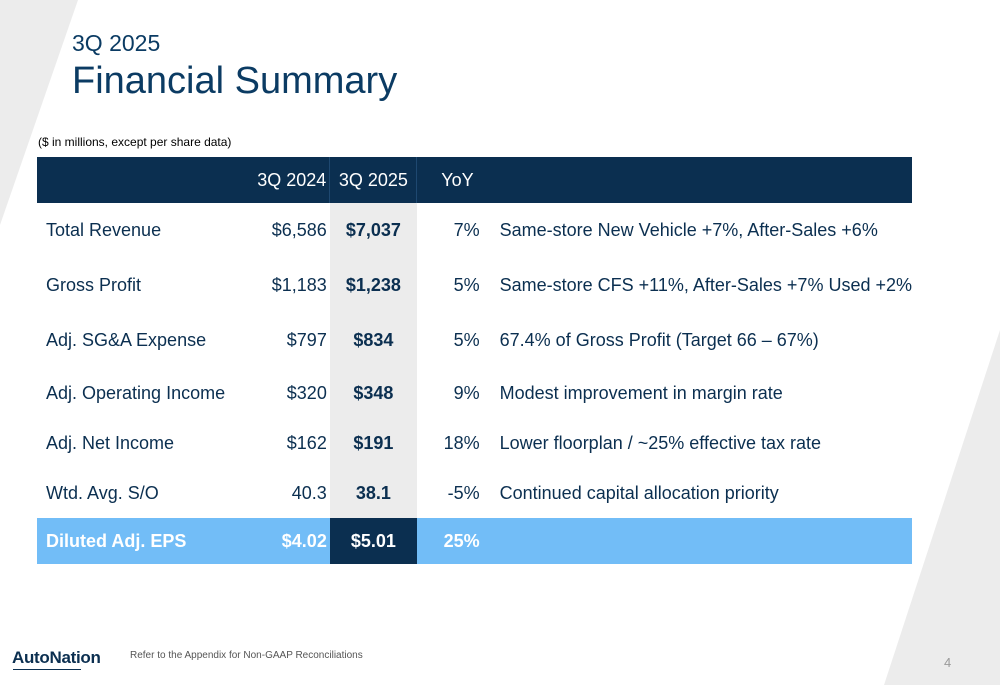 The width and height of the screenshot is (1000, 685). Describe the element at coordinates (102, 492) in the screenshot. I see `row-label: Wtd. Avg. S/O` at that location.